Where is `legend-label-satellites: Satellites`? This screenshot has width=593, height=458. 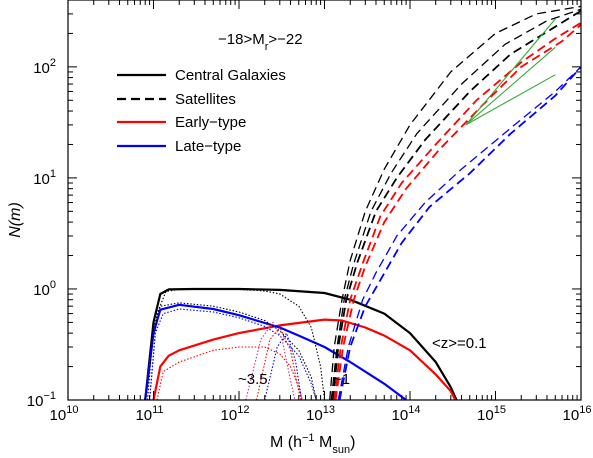 legend-label-satellites: Satellites is located at coordinates (205, 99).